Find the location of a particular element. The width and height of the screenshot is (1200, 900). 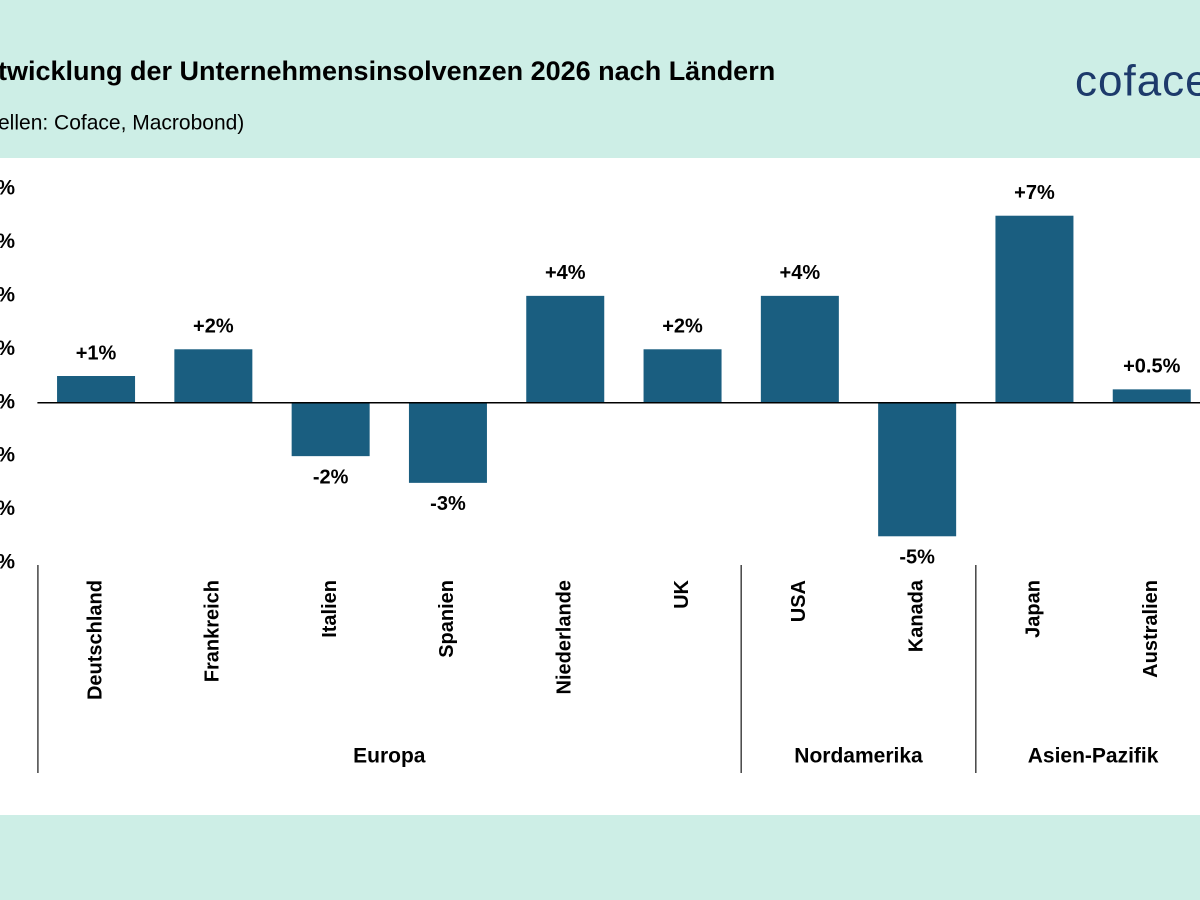

value-label: +1% is located at coordinates (96, 353).